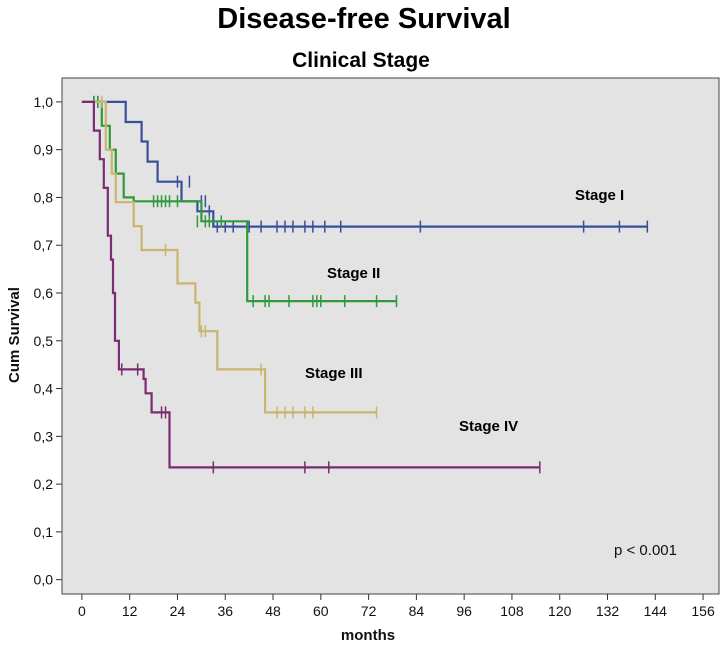  What do you see at coordinates (368, 635) in the screenshot?
I see `x-axis-title: months` at bounding box center [368, 635].